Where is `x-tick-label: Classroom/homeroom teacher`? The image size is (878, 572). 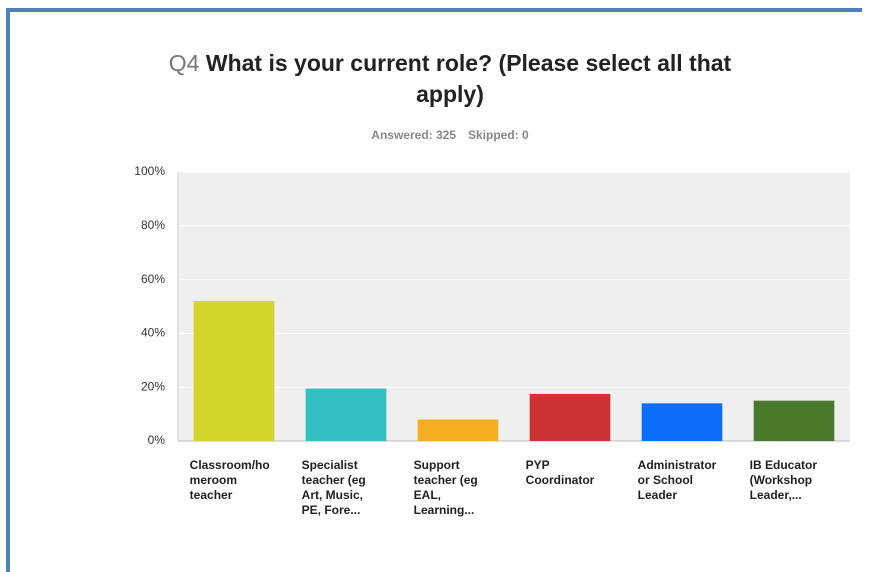
x-tick-label: Classroom/homeroom teacher is located at coordinates (229, 480).